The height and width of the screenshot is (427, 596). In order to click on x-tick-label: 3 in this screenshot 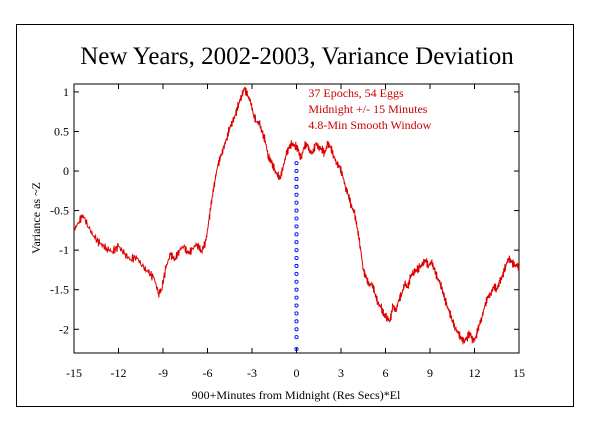, I will do `click(341, 373)`.